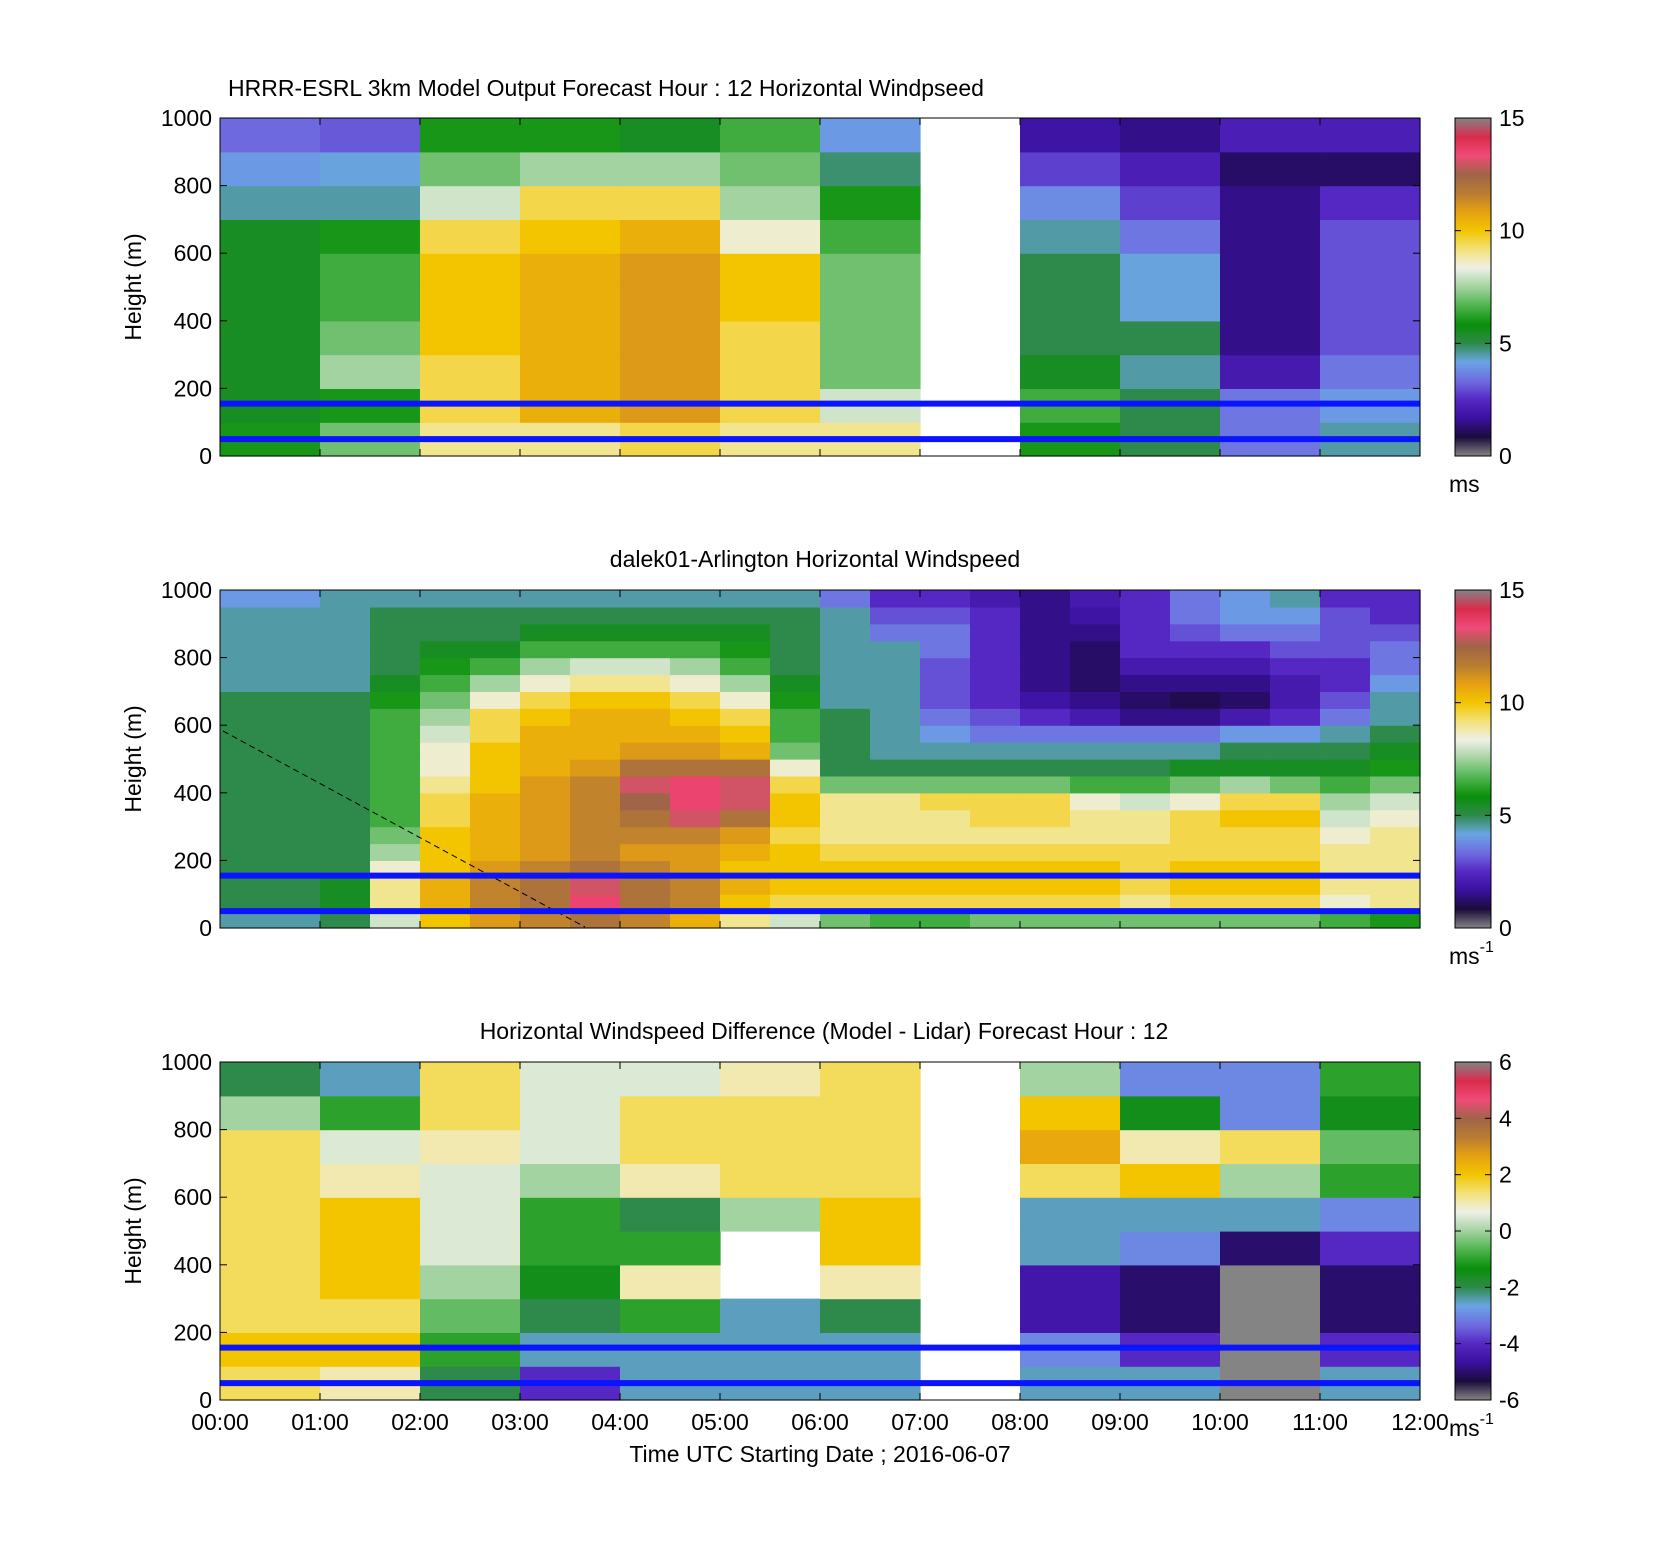 The width and height of the screenshot is (1680, 1561). What do you see at coordinates (193, 1332) in the screenshot?
I see `y-tick-label: 200` at bounding box center [193, 1332].